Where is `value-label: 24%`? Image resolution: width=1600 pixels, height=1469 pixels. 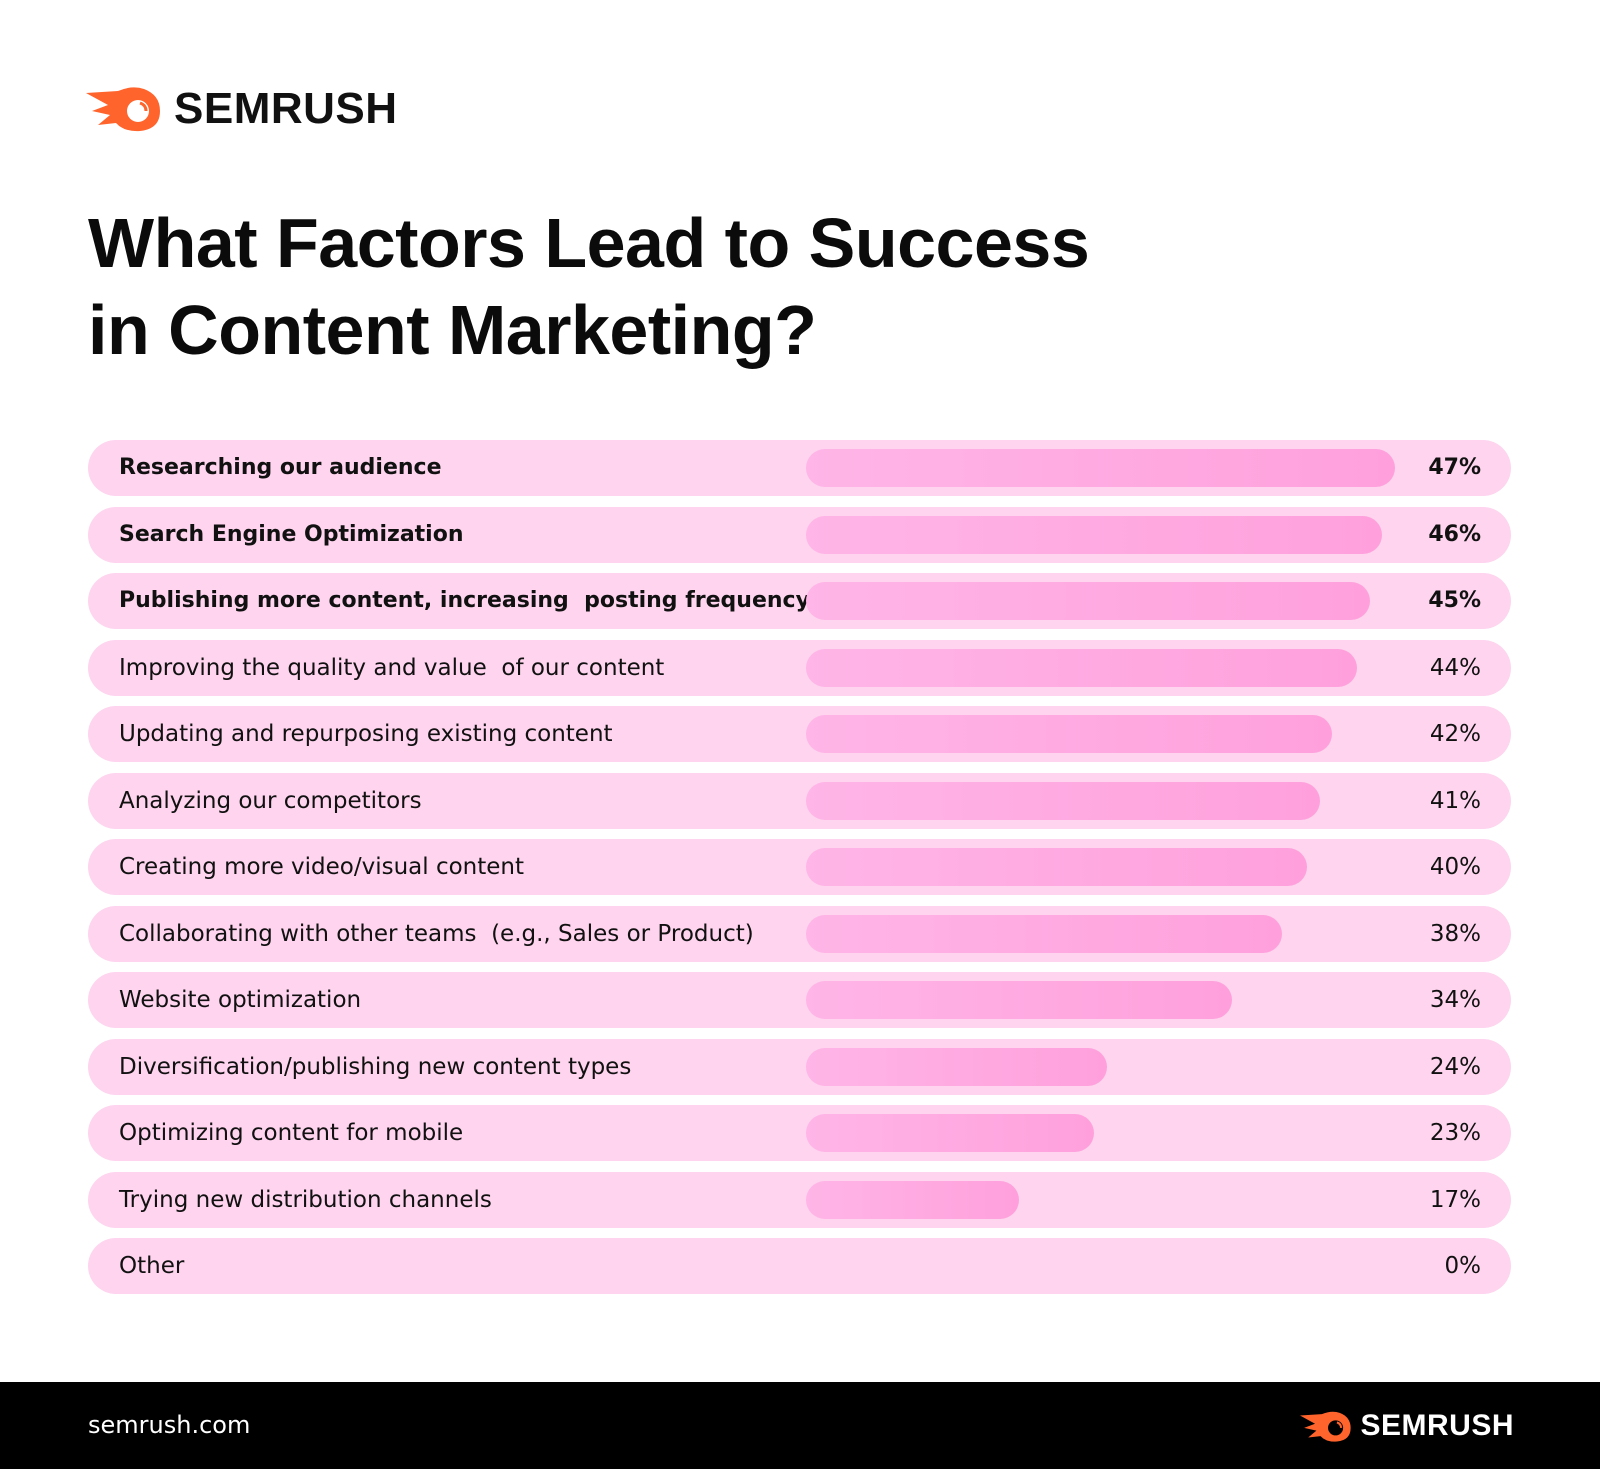
value-label: 24% is located at coordinates (1455, 1066).